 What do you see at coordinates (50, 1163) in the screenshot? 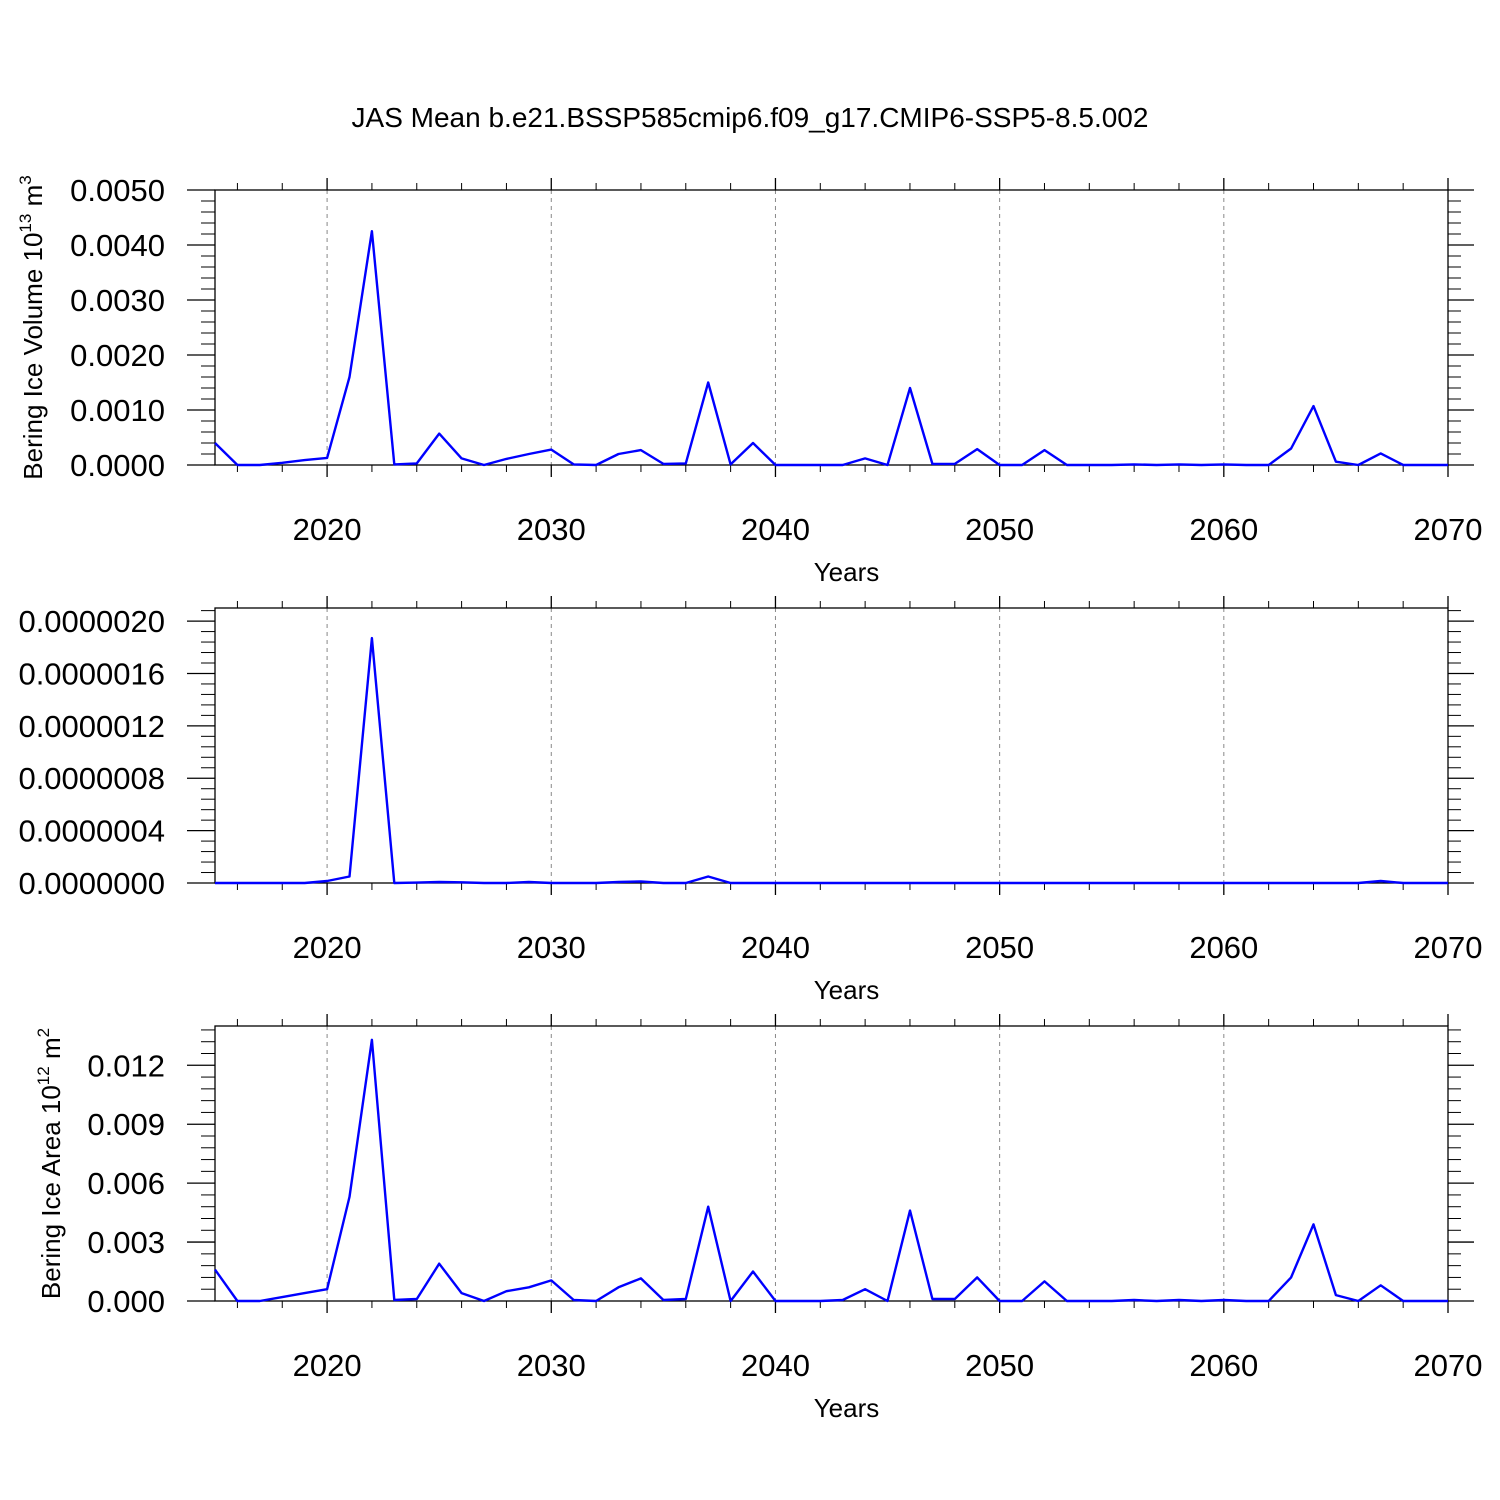
I see `y-axis-label: Bering Ice Area 1012 m2` at bounding box center [50, 1163].